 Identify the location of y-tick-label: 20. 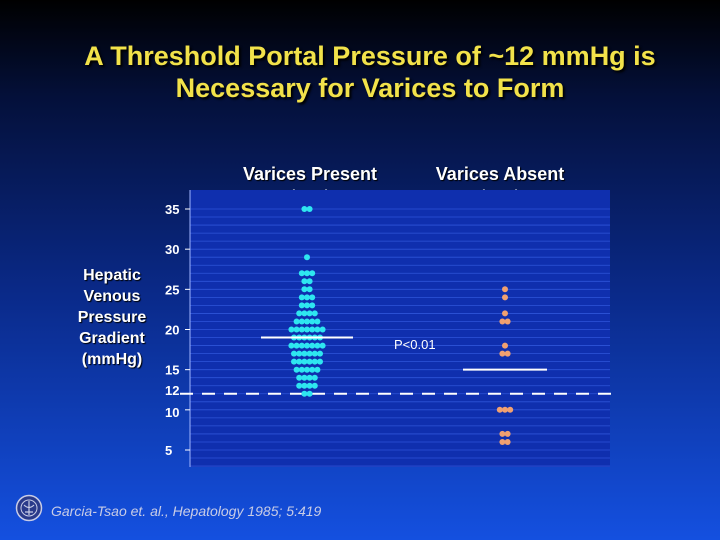
(172, 330).